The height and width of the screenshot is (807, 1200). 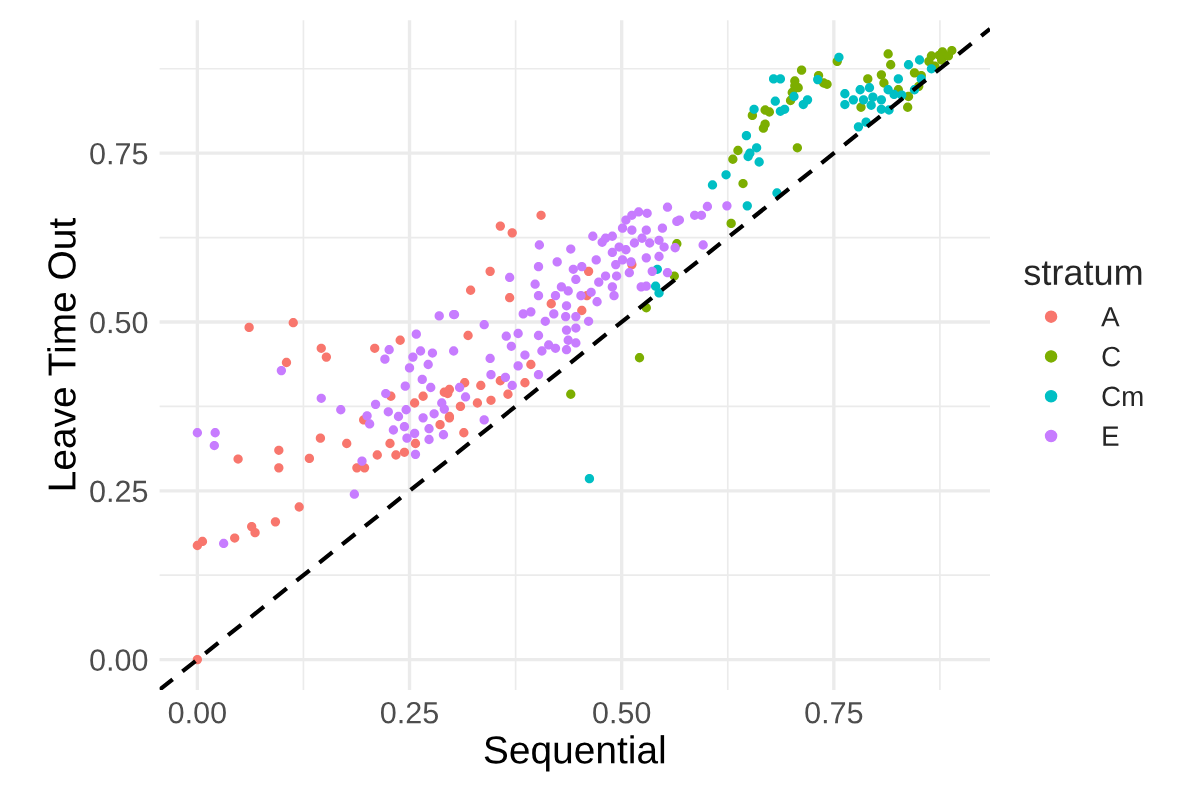 I want to click on legend-label: E, so click(x=1111, y=436).